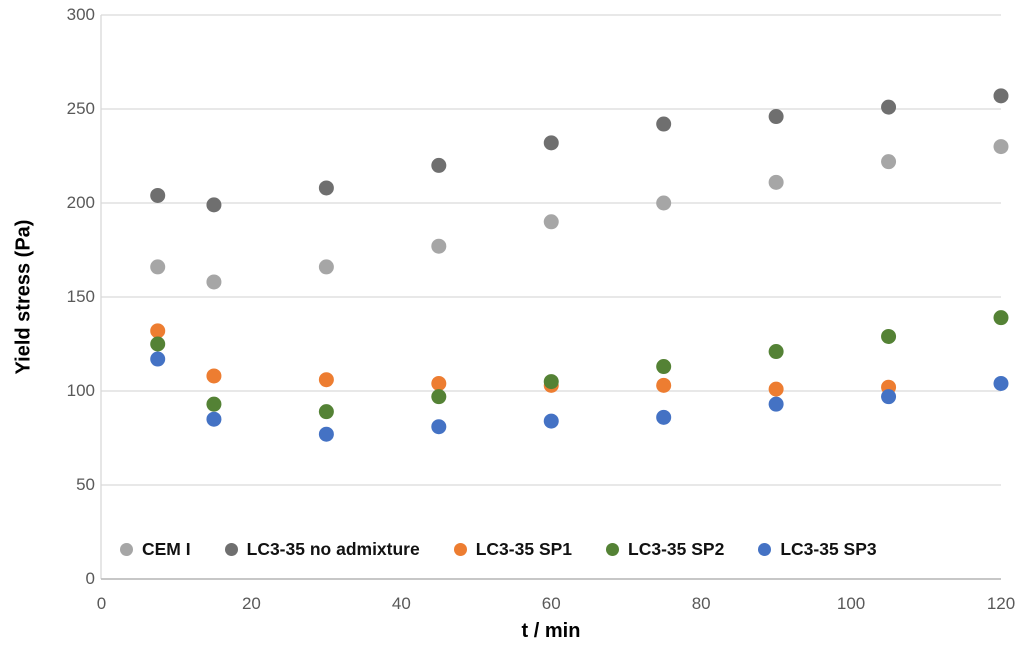 Image resolution: width=1024 pixels, height=653 pixels. I want to click on y-tick-label: 0, so click(90, 578).